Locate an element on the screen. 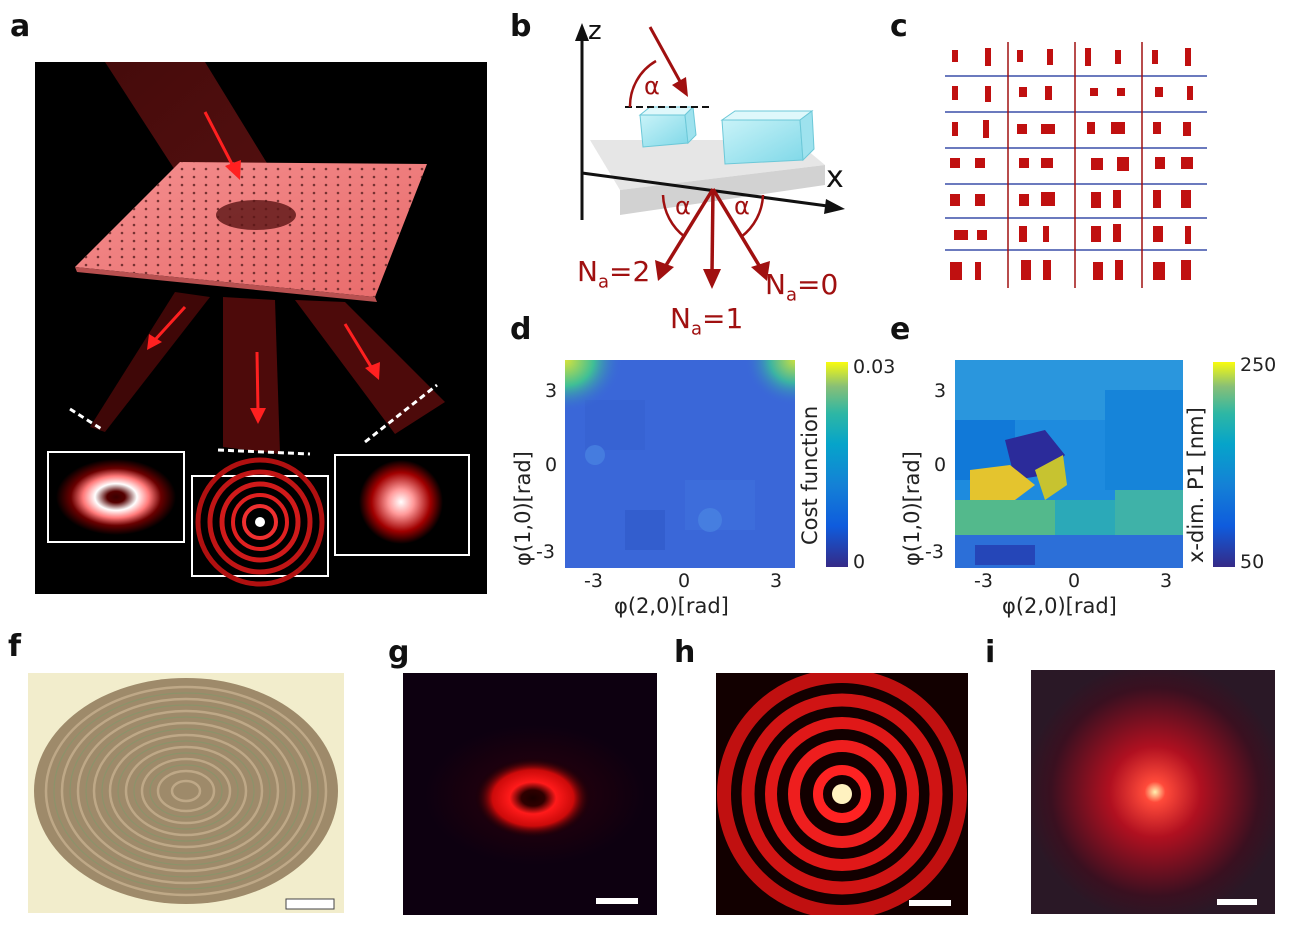  panel-label-d: d is located at coordinates (521, 329).